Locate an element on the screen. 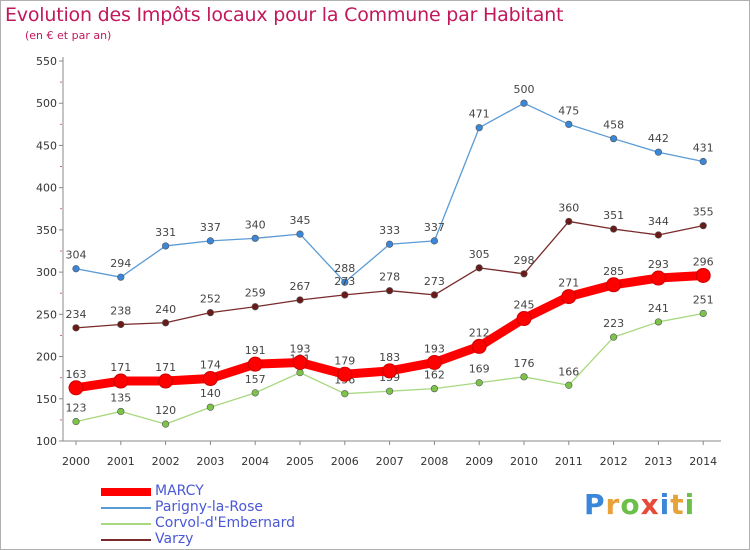 The height and width of the screenshot is (550, 750). x-tick-label: 2011 is located at coordinates (569, 461).